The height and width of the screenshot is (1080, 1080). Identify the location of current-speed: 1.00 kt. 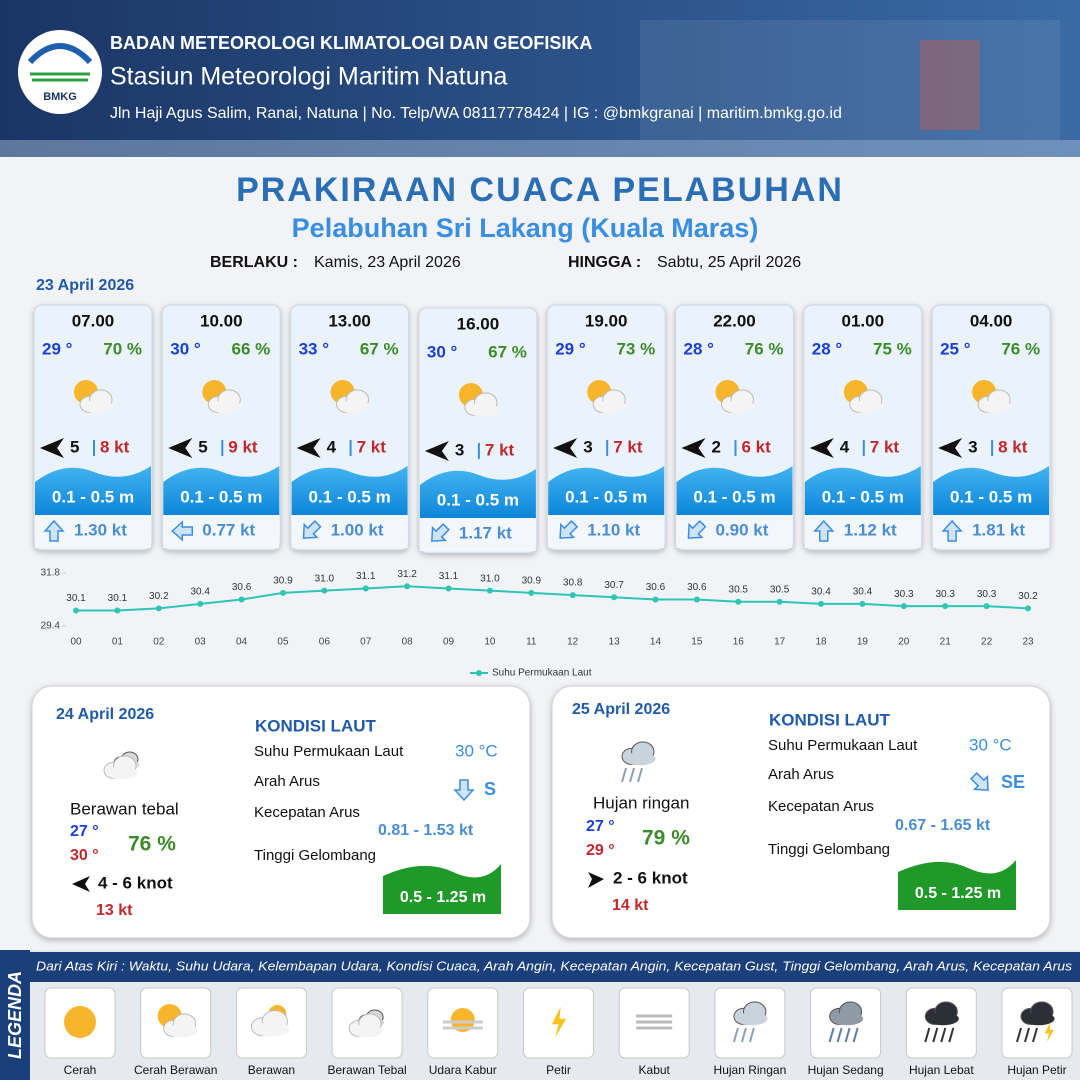
(357, 529).